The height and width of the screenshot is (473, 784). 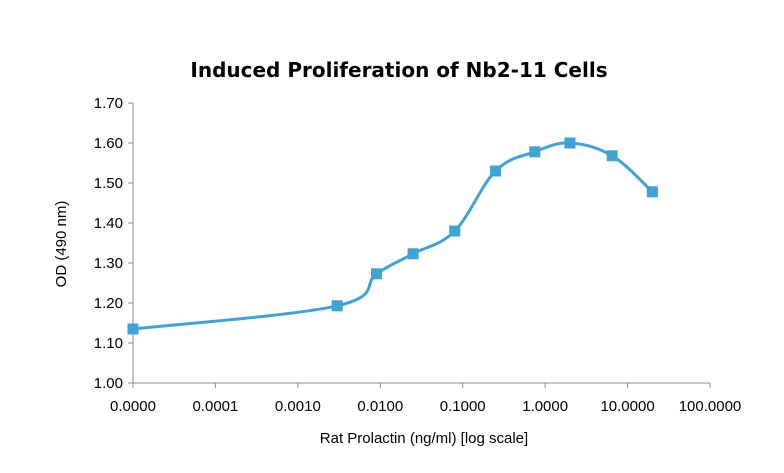 I want to click on x-tick-label: 0.0001, so click(x=215, y=406).